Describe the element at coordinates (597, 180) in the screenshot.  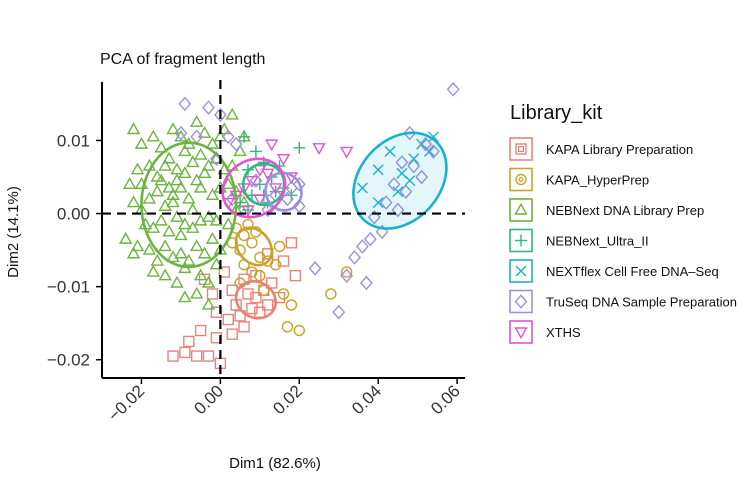
I see `legend-label: KAPA_HyperPrep` at that location.